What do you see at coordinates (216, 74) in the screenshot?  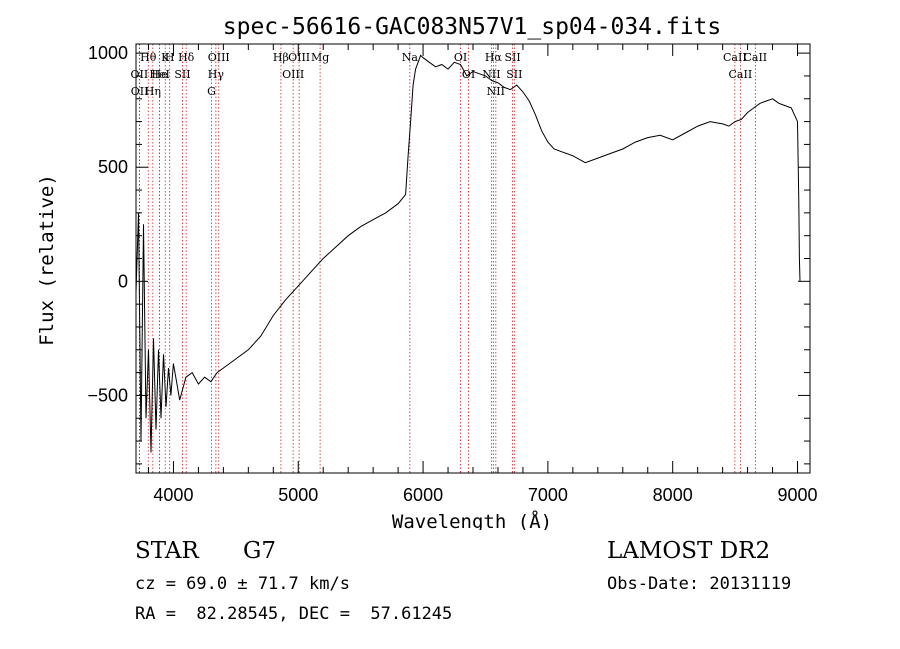 I see `line-label: Hγ` at bounding box center [216, 74].